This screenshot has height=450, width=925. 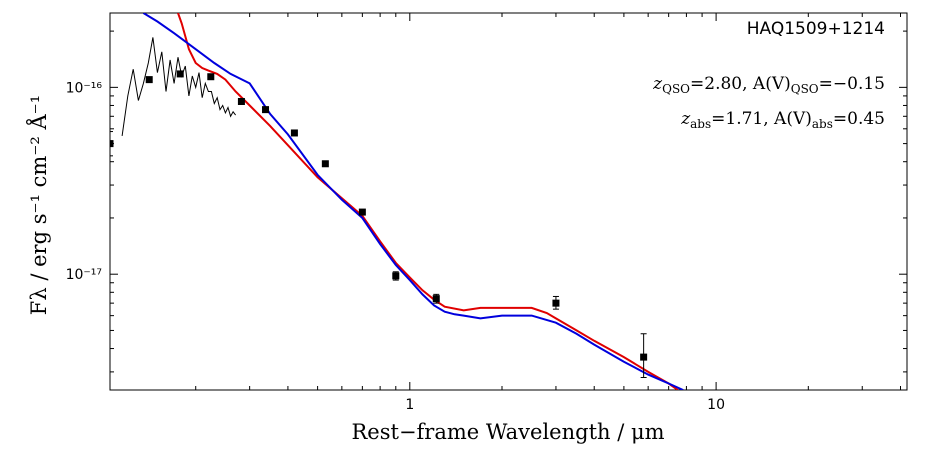 What do you see at coordinates (507, 432) in the screenshot?
I see `x-axis-label: Rest−frame Wavelength / μm` at bounding box center [507, 432].